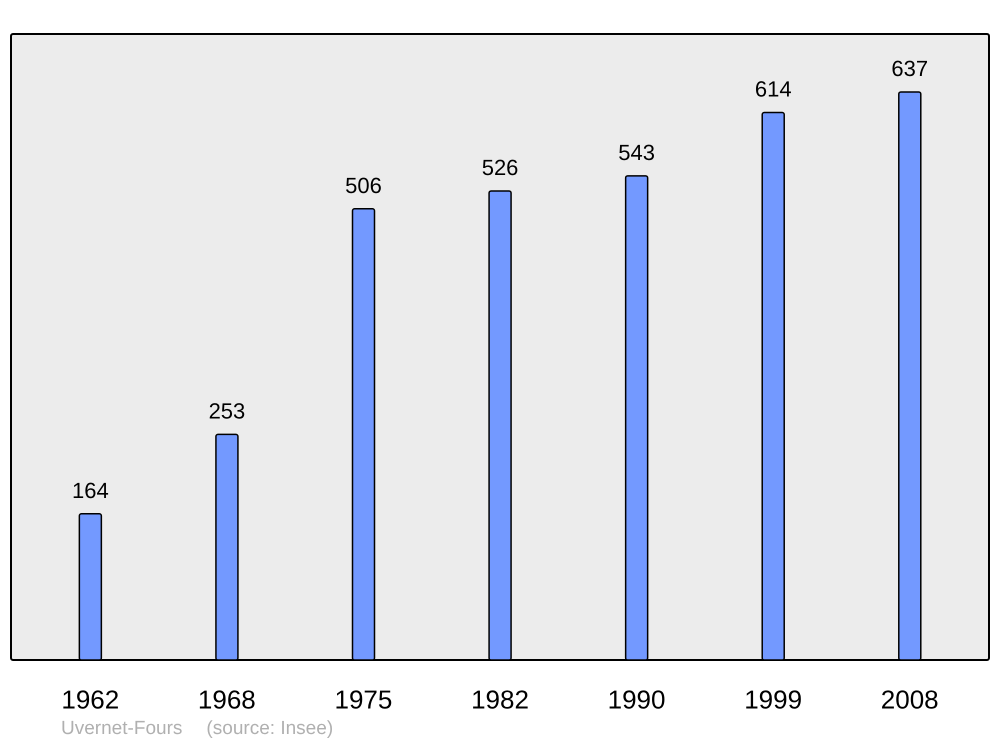 The image size is (1000, 747). What do you see at coordinates (121, 728) in the screenshot?
I see `text: Uvernet-Fours` at bounding box center [121, 728].